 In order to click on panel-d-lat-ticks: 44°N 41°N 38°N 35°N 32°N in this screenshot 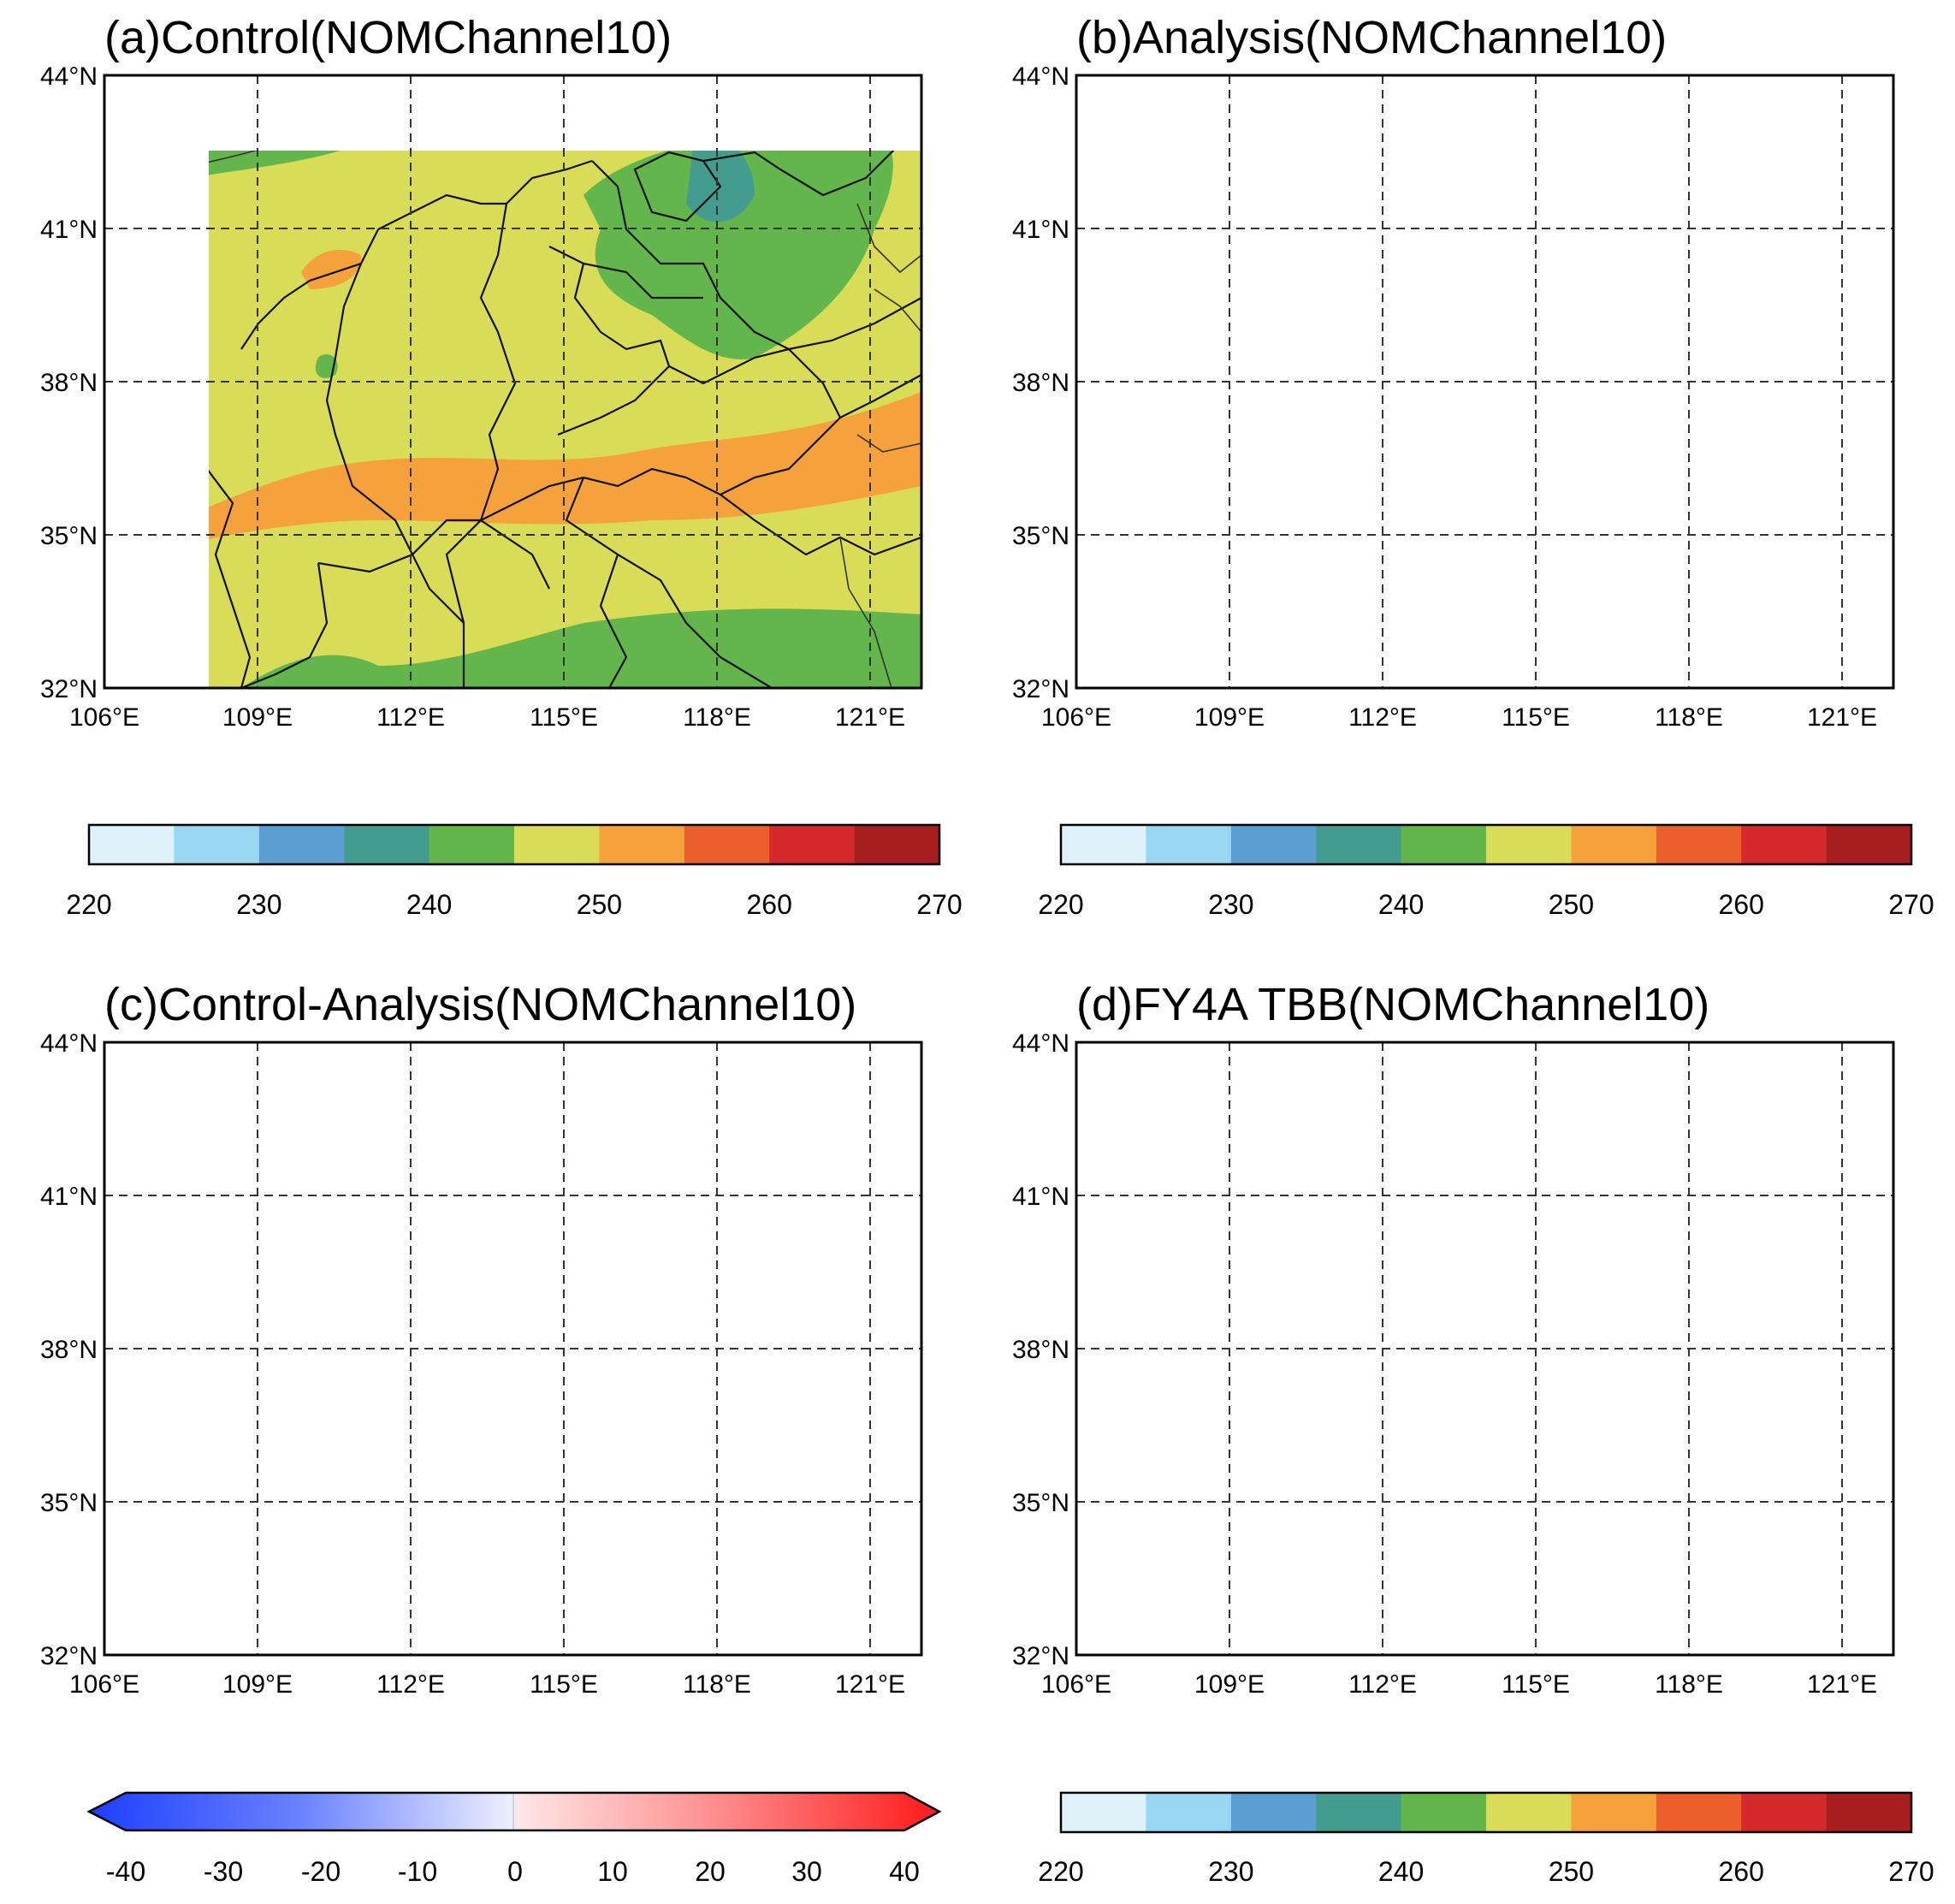, I will do `click(1040, 1349)`.